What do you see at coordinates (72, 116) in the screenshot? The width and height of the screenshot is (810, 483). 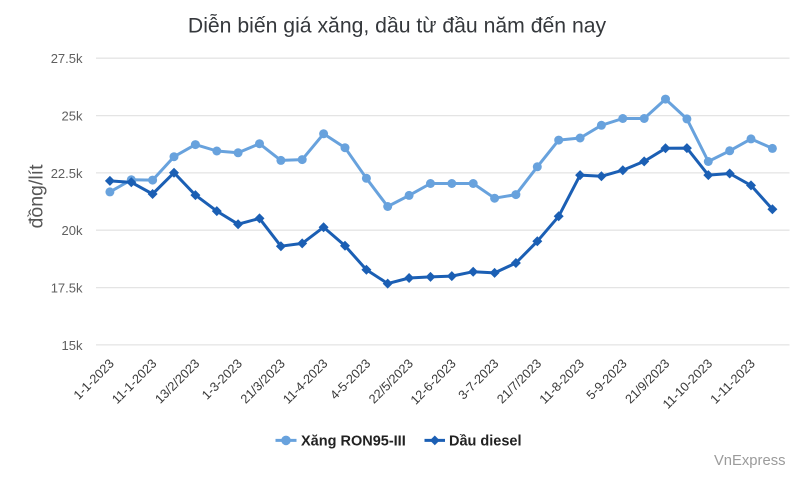 I see `svg-text: 25k` at bounding box center [72, 116].